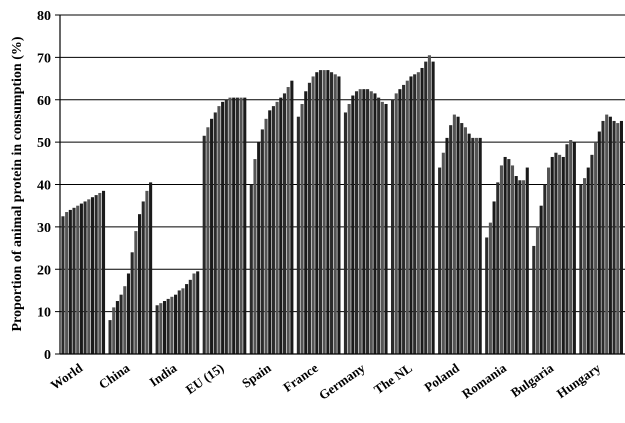  What do you see at coordinates (342, 381) in the screenshot?
I see `x-category-label: Germany` at bounding box center [342, 381].